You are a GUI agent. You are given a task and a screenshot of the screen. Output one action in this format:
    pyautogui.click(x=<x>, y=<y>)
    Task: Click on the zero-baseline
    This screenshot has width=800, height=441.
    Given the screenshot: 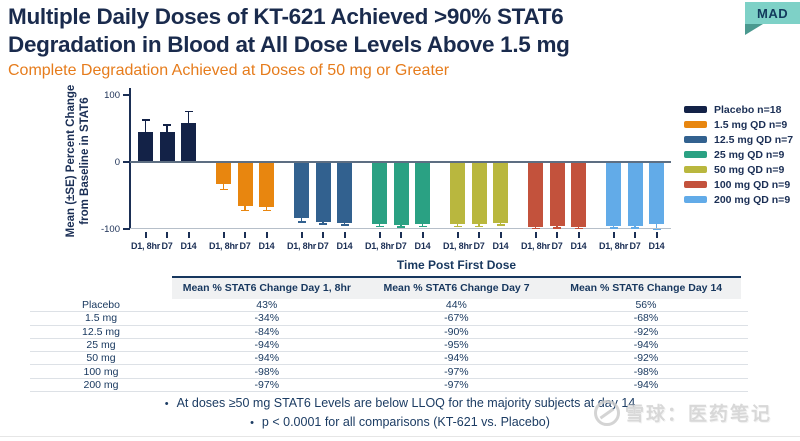 What is the action you would take?
    pyautogui.click(x=400, y=162)
    